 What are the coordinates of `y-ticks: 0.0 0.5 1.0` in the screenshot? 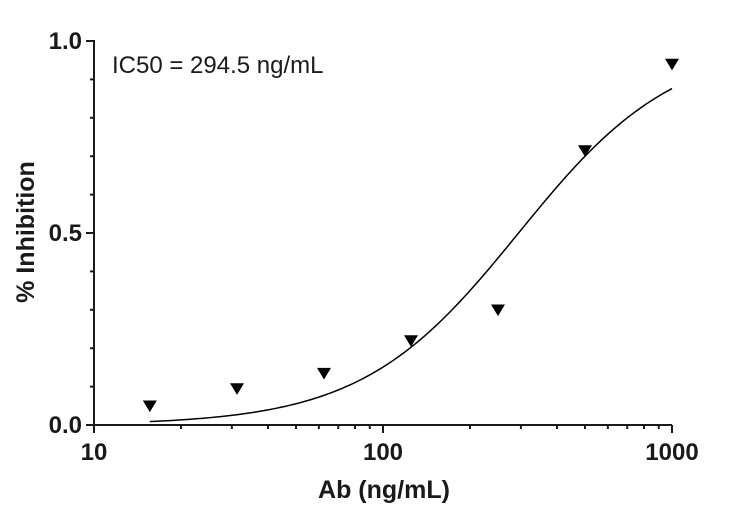 It's located at (71, 233).